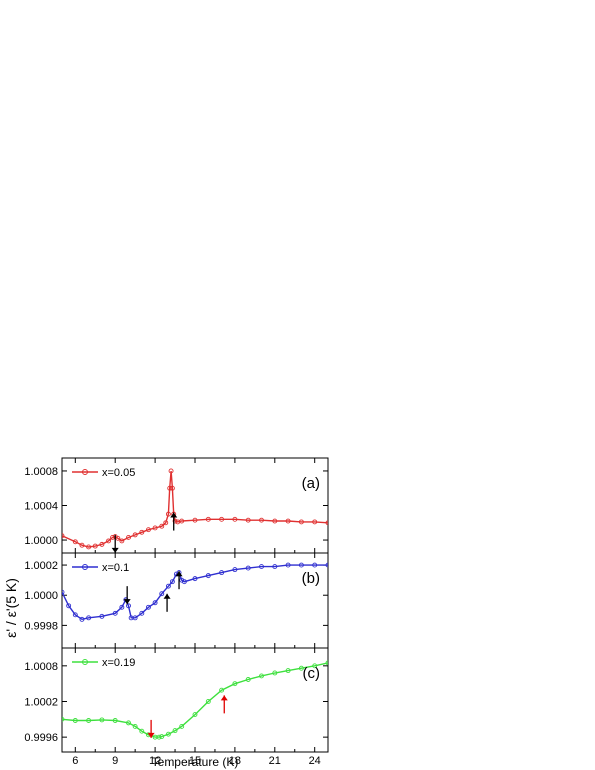  Describe the element at coordinates (176, 600) in the screenshot. I see `panel-b: 0.9998 1.0000 1.0002 x=0.1 (b)` at that location.